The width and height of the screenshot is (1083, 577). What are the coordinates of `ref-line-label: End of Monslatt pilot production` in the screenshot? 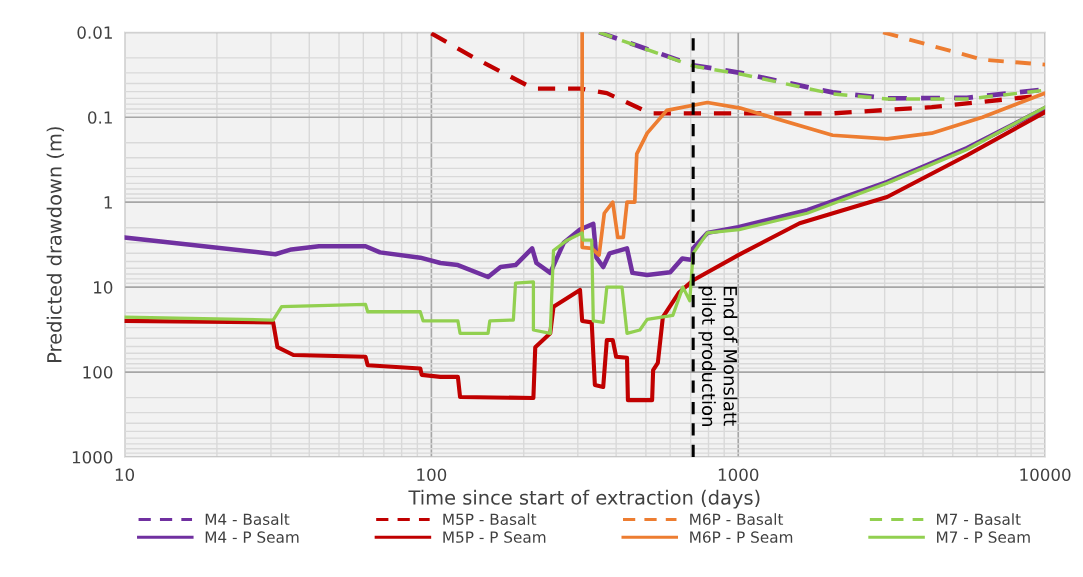 It's located at (718, 356).